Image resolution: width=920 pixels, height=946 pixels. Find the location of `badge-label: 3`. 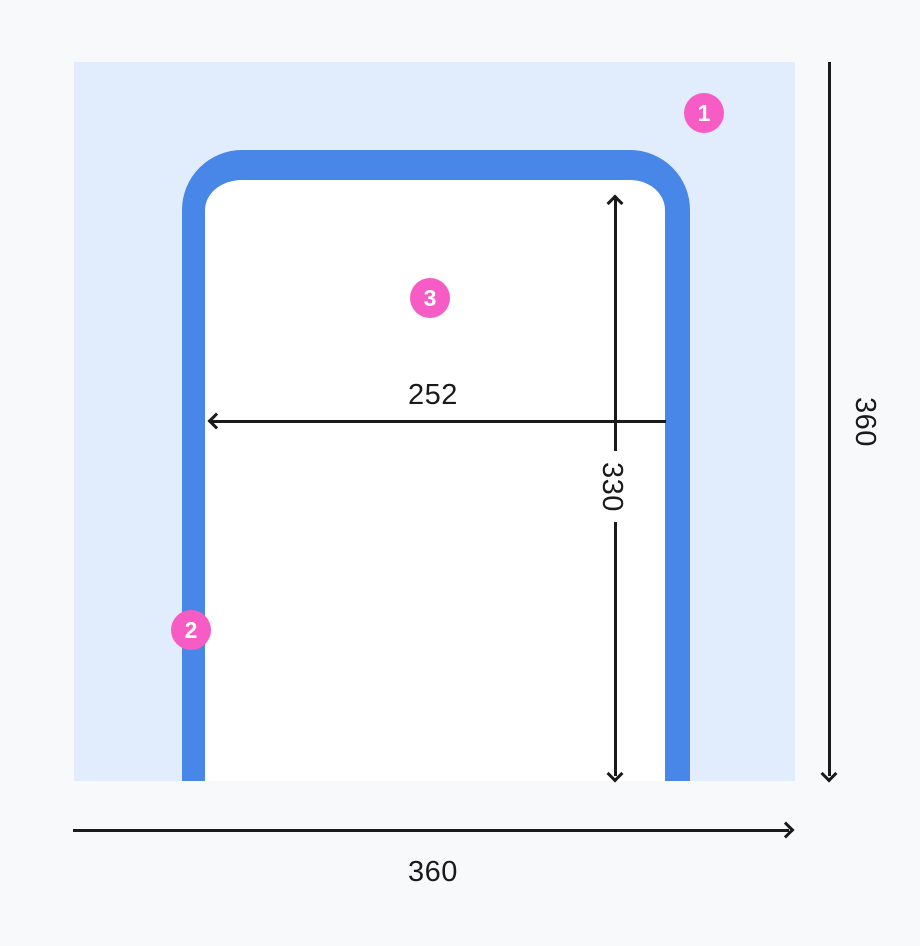

badge-label: 3 is located at coordinates (430, 297).